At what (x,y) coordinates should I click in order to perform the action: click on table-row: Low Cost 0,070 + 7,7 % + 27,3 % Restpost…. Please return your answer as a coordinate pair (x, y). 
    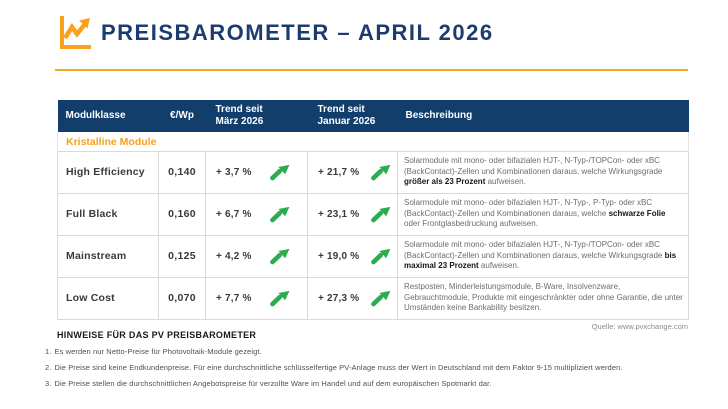
    Looking at the image, I should click on (373, 298).